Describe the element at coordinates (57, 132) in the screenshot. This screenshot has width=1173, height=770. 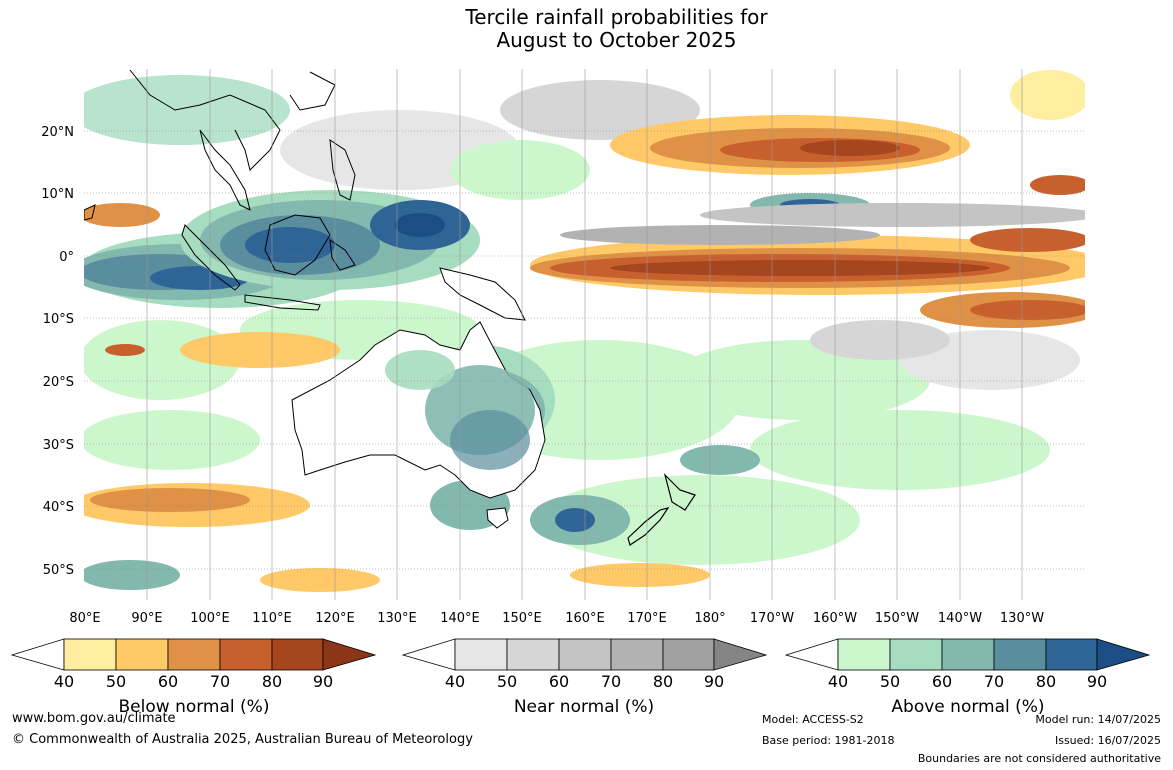
I see `lat-label: 20°N` at that location.